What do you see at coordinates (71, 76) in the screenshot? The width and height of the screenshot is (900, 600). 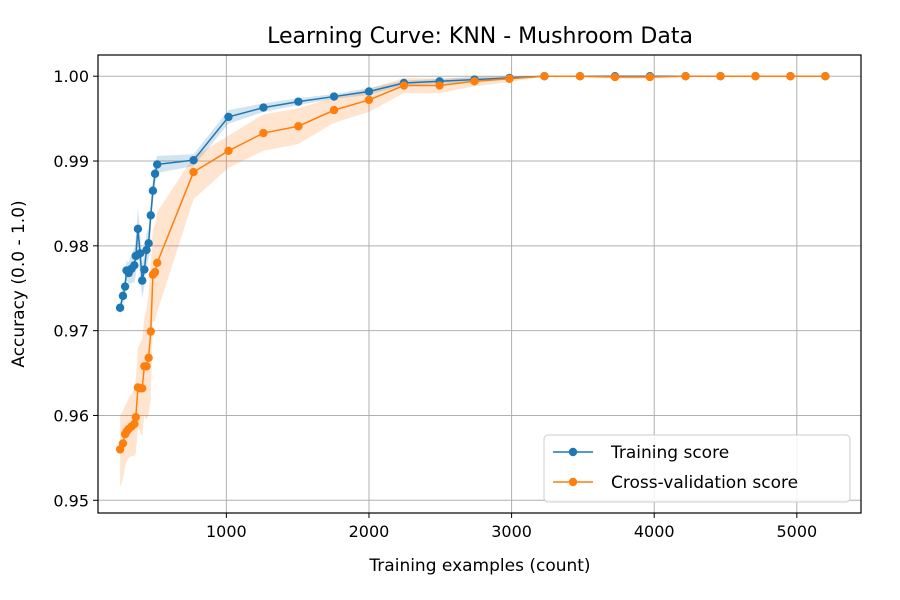 I see `y-tick-label: 1.00` at bounding box center [71, 76].